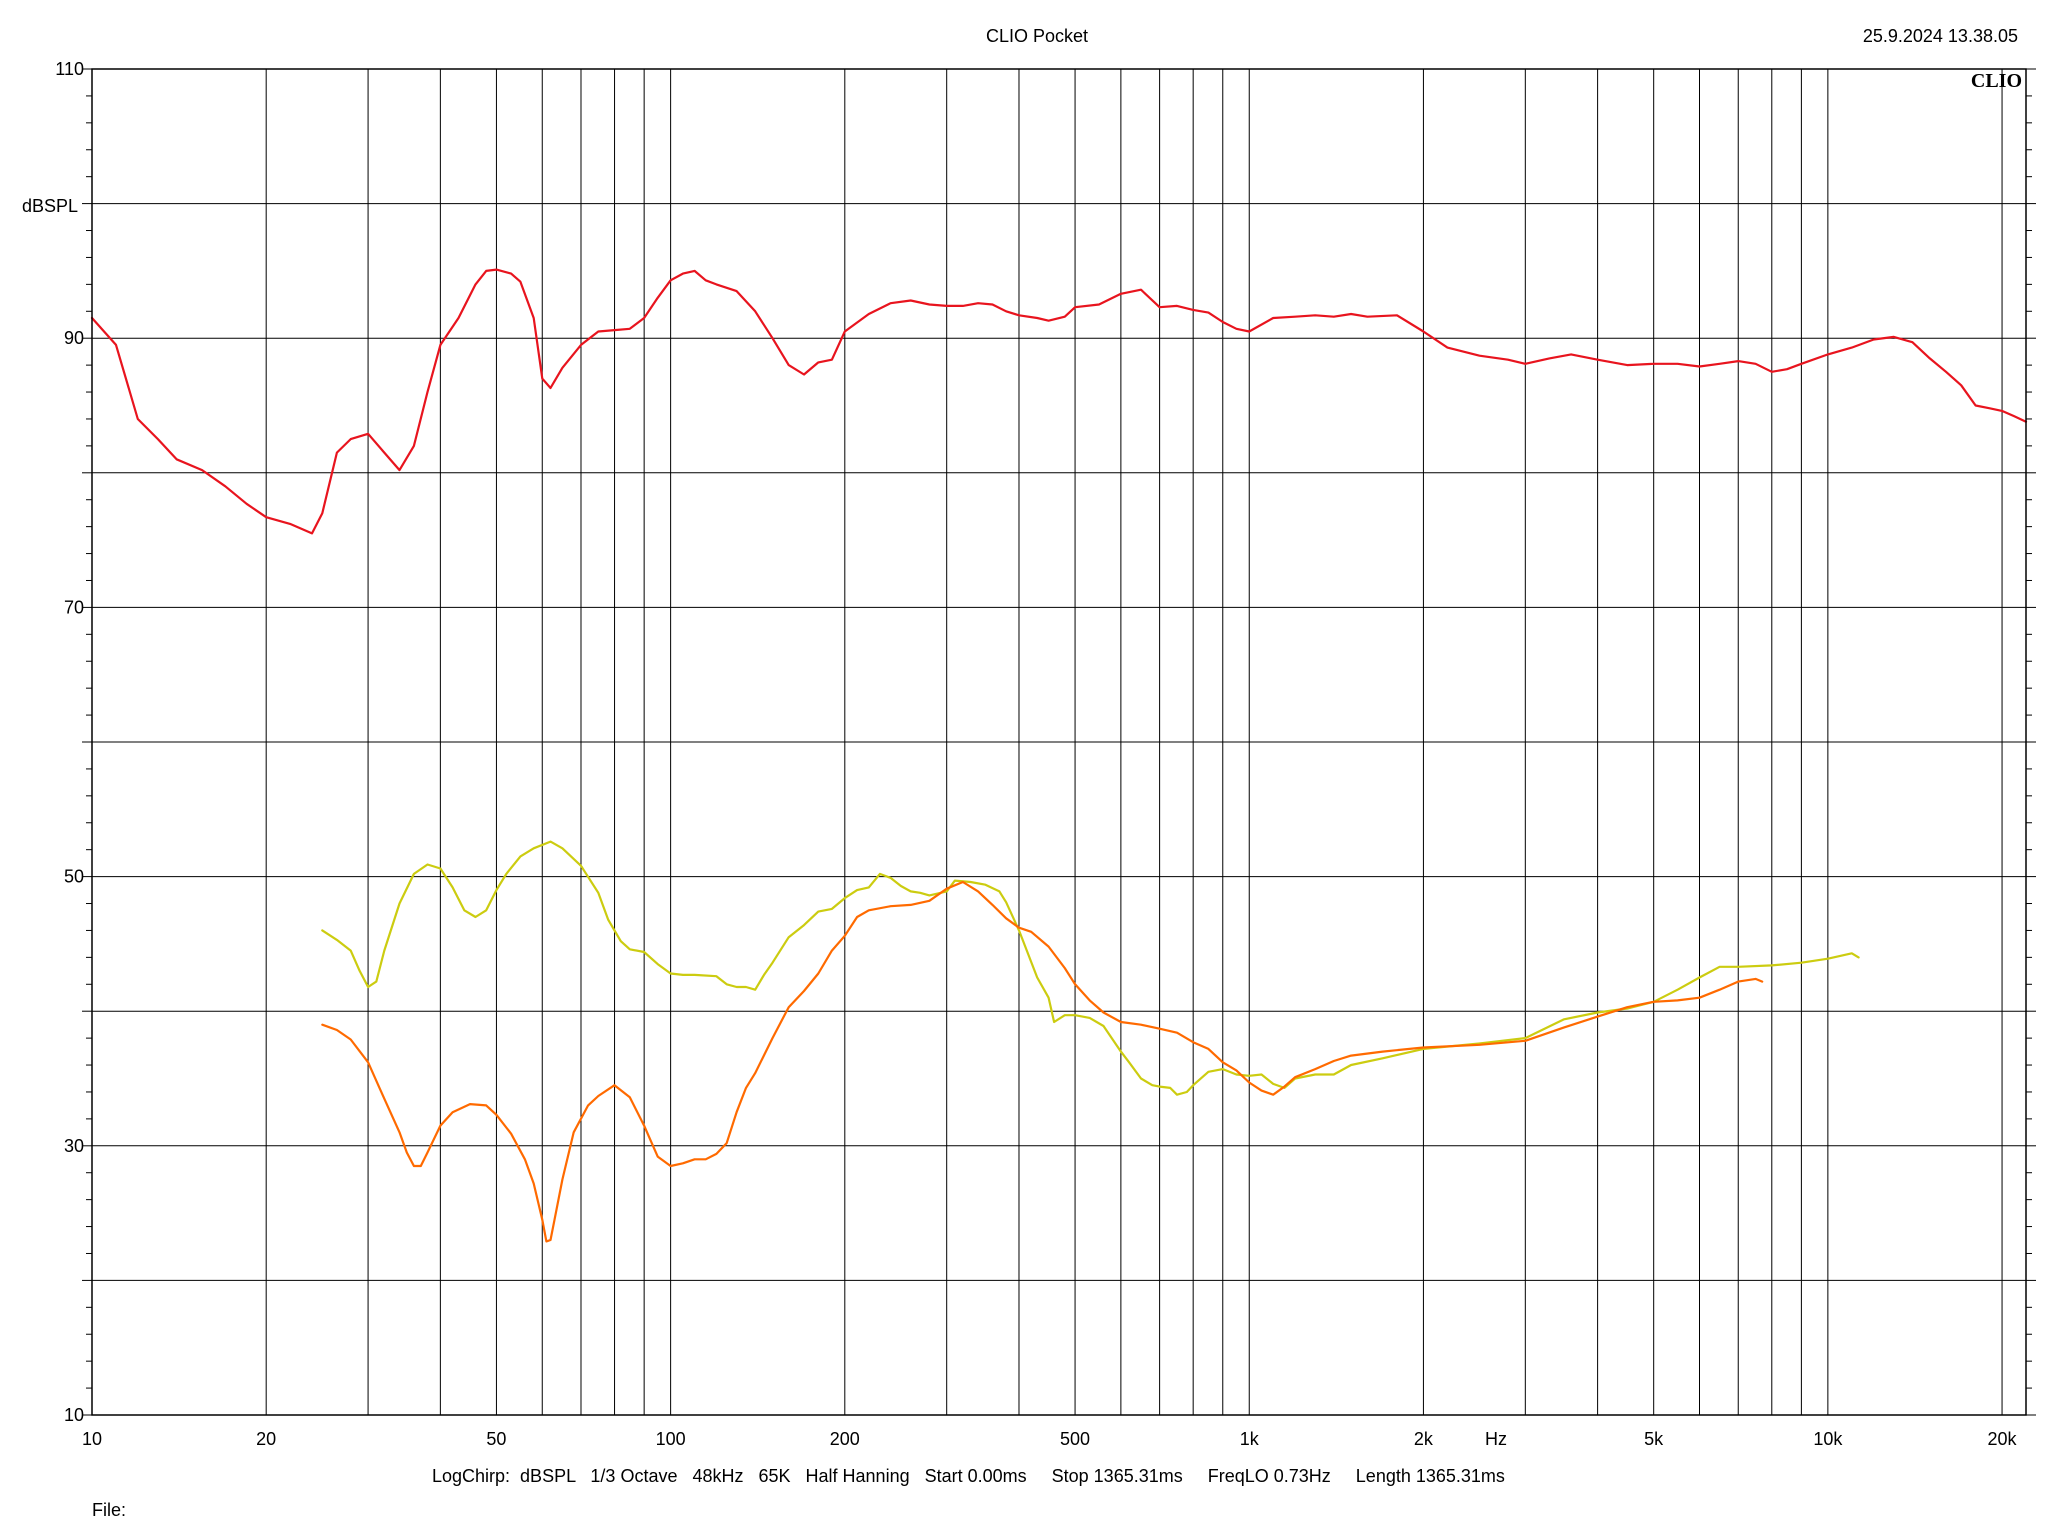 The image size is (2048, 1536). Describe the element at coordinates (74, 338) in the screenshot. I see `y-tick-label: 90` at that location.